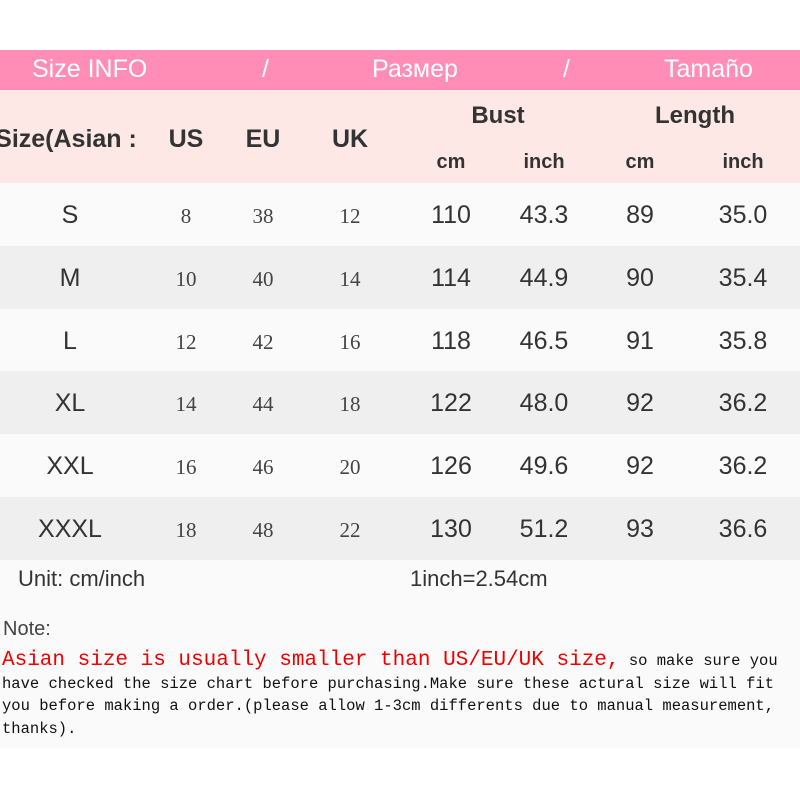 This screenshot has height=800, width=800. I want to click on conversion-label: 1inch=2.54cm, so click(479, 578).